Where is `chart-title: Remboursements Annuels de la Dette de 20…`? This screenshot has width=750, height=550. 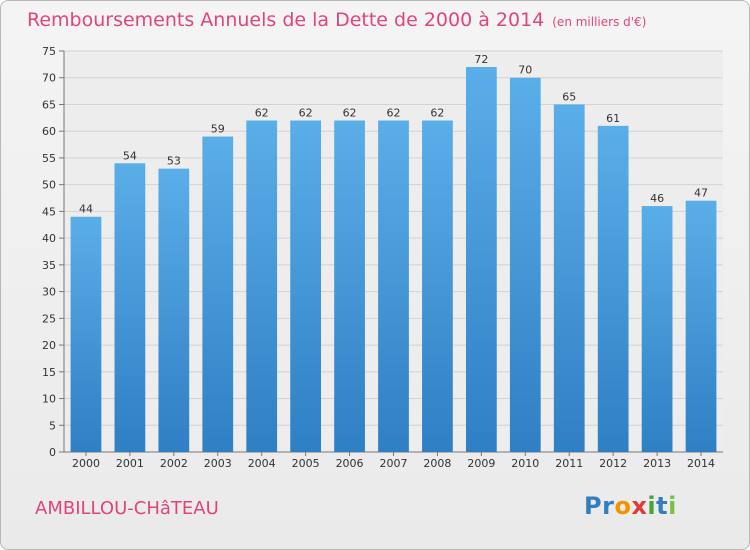 chart-title: Remboursements Annuels de la Dette de 20… is located at coordinates (336, 20).